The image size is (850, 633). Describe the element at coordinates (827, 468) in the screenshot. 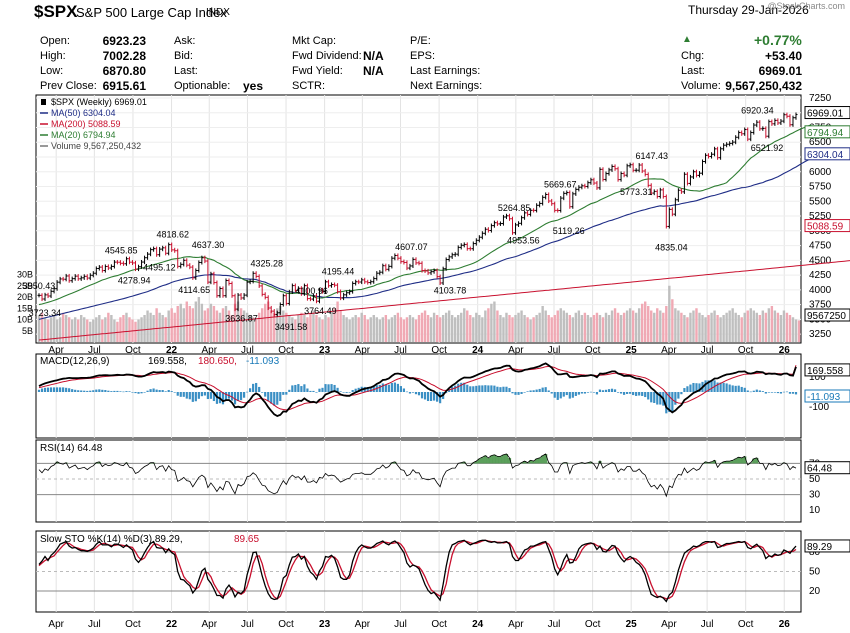

I see `rsi-right-tag-box` at that location.